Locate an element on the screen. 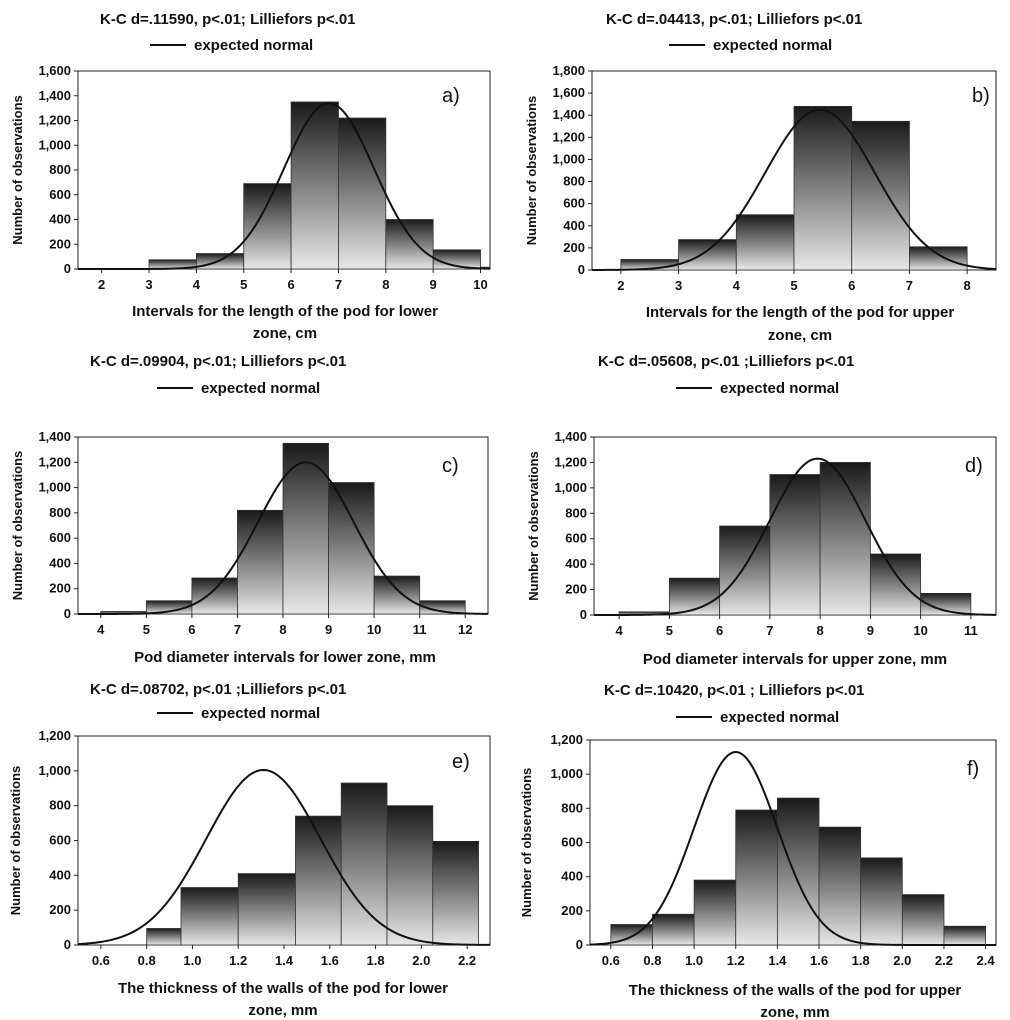 The height and width of the screenshot is (1020, 1010). panel-letter: a) is located at coordinates (451, 96).